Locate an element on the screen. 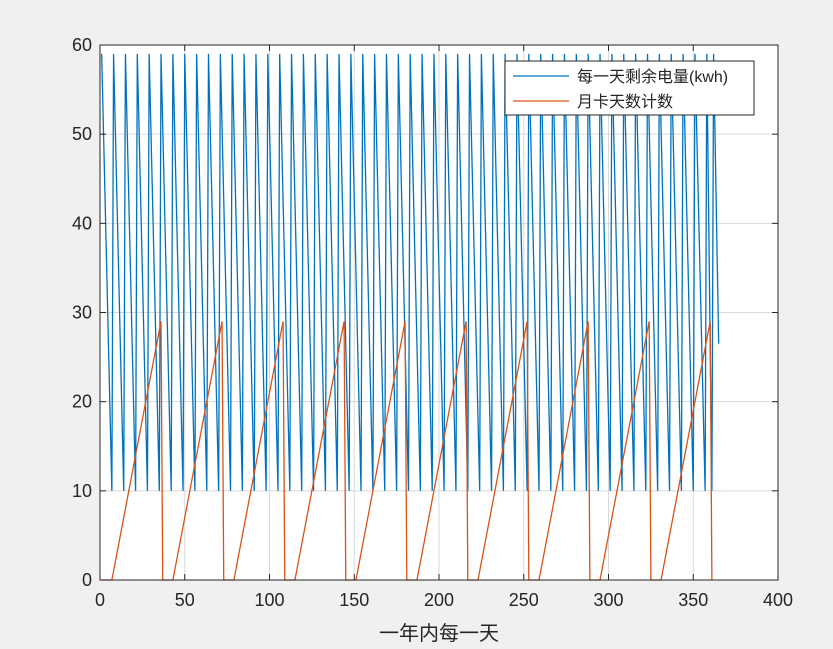 This screenshot has height=649, width=833. y-tick-label: 60 is located at coordinates (82, 45).